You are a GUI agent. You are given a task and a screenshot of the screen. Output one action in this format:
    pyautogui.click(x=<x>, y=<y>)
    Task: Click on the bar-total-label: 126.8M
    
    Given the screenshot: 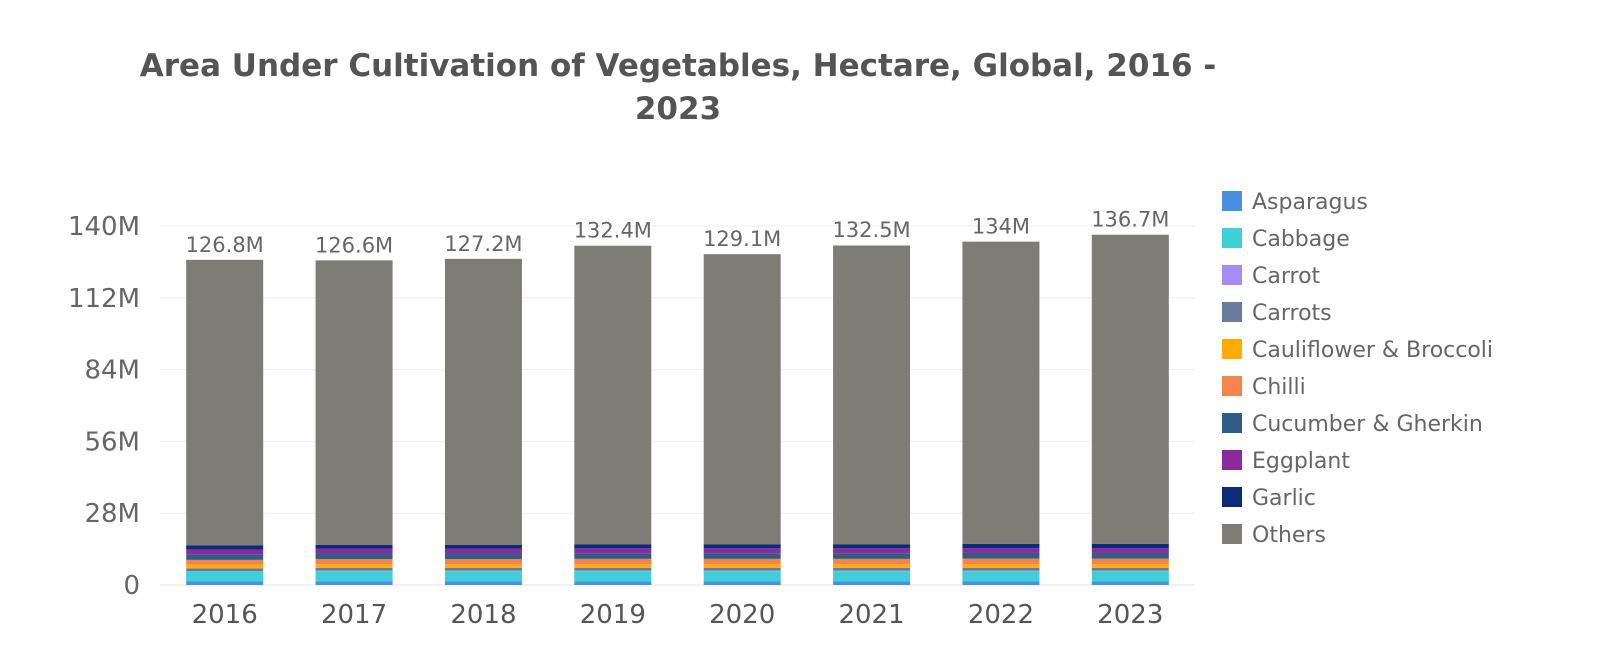 What is the action you would take?
    pyautogui.click(x=225, y=245)
    